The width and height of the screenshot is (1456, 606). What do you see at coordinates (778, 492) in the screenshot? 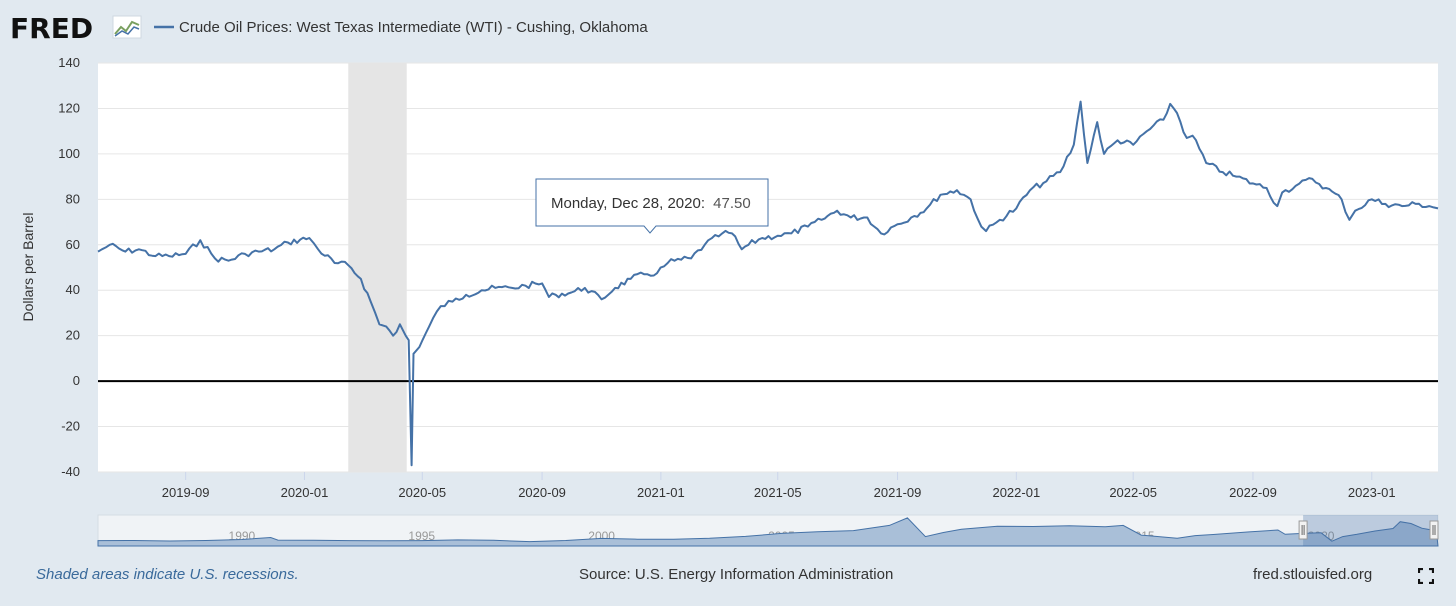
I see `x-tick-label: 2021-05` at bounding box center [778, 492].